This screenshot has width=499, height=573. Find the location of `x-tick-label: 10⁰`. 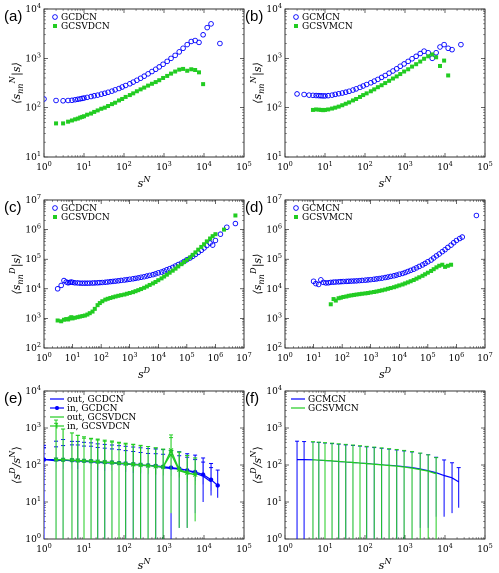

x-tick-label: 10⁰ is located at coordinates (285, 548).